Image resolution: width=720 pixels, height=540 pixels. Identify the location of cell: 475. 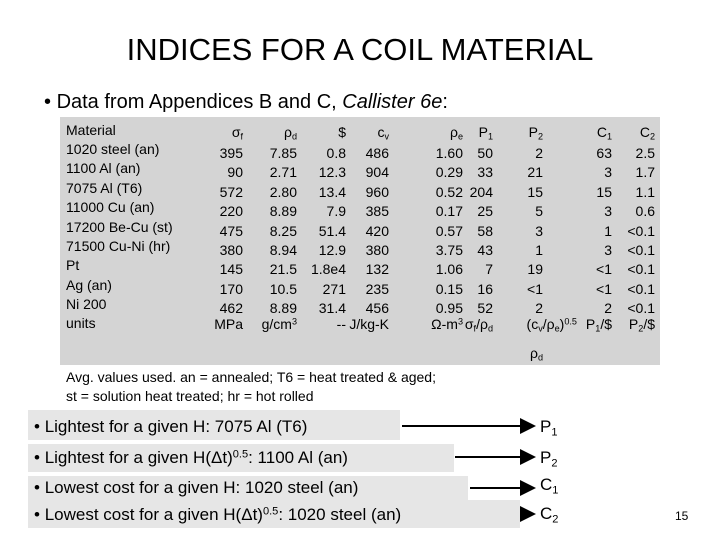
(213, 231).